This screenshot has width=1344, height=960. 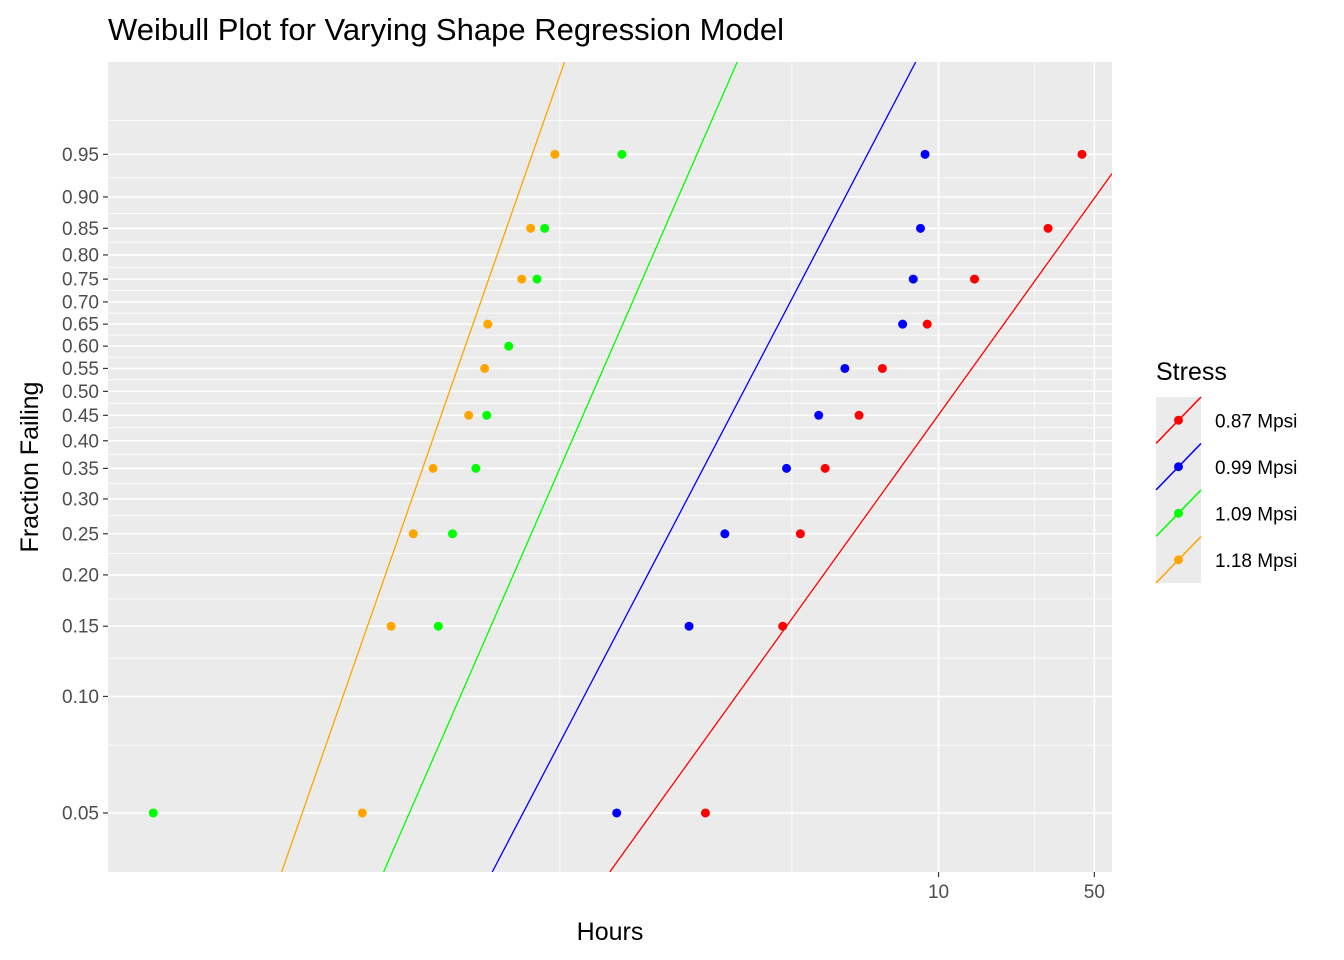 What do you see at coordinates (80, 347) in the screenshot?
I see `y-tick-label: 0.60` at bounding box center [80, 347].